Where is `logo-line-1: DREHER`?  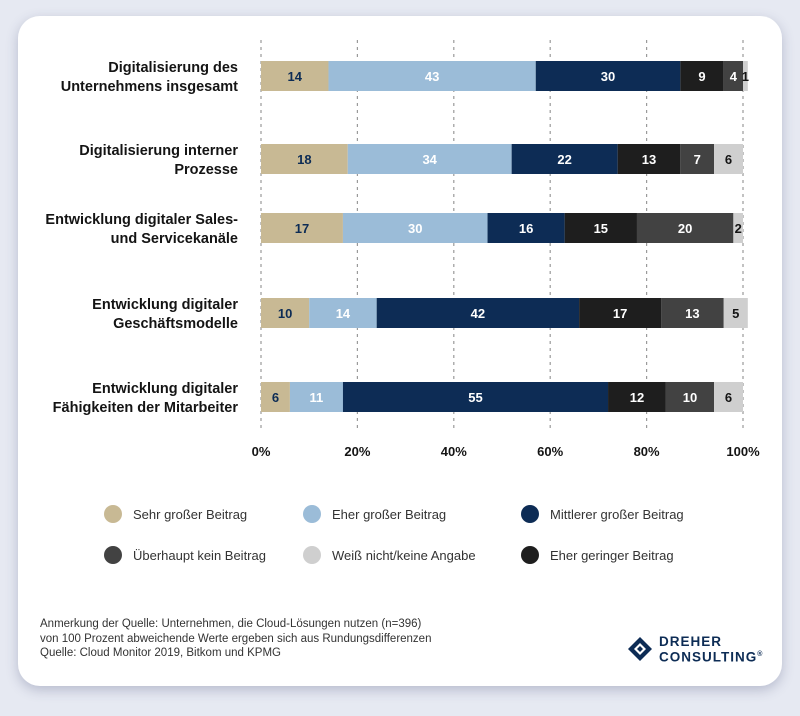
logo-line-1: DREHER is located at coordinates (691, 641).